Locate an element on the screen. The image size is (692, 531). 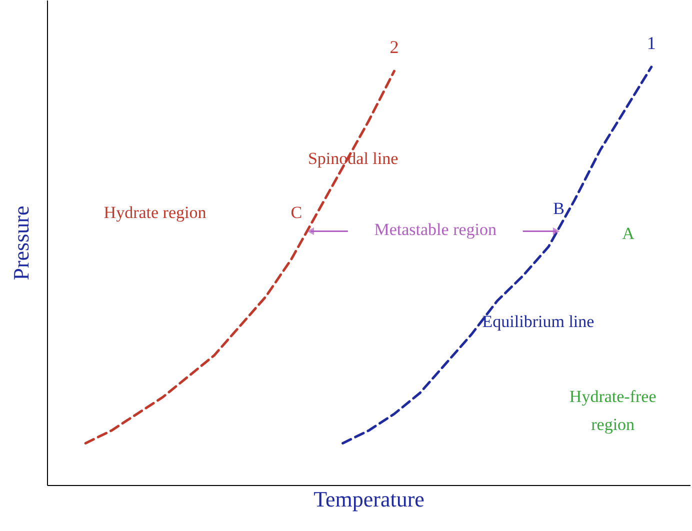
annotation: A is located at coordinates (629, 234).